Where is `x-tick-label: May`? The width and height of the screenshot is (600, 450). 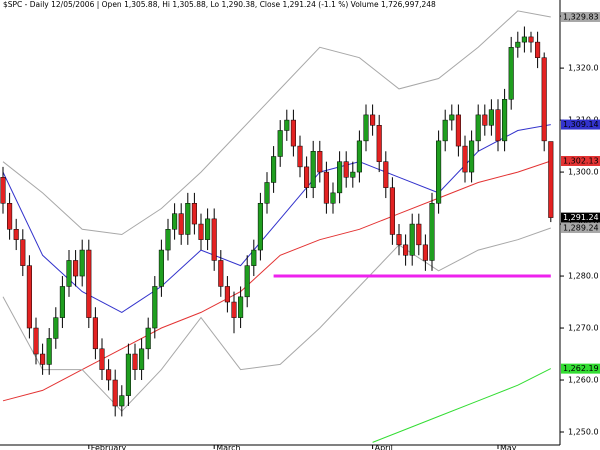 x-tick-label: May is located at coordinates (508, 447).